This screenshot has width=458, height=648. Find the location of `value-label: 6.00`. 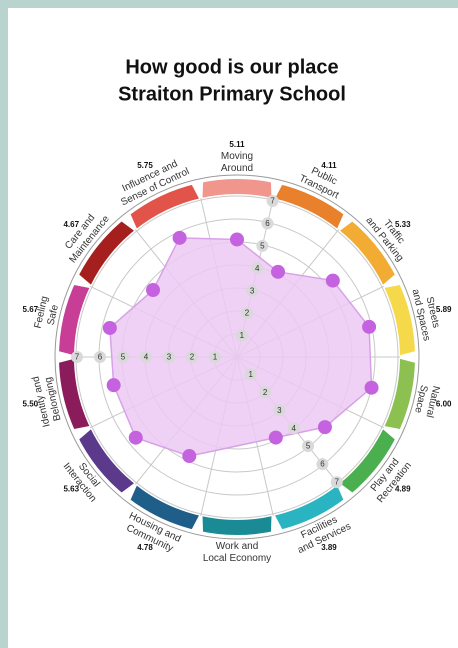

value-label: 6.00 is located at coordinates (444, 403).